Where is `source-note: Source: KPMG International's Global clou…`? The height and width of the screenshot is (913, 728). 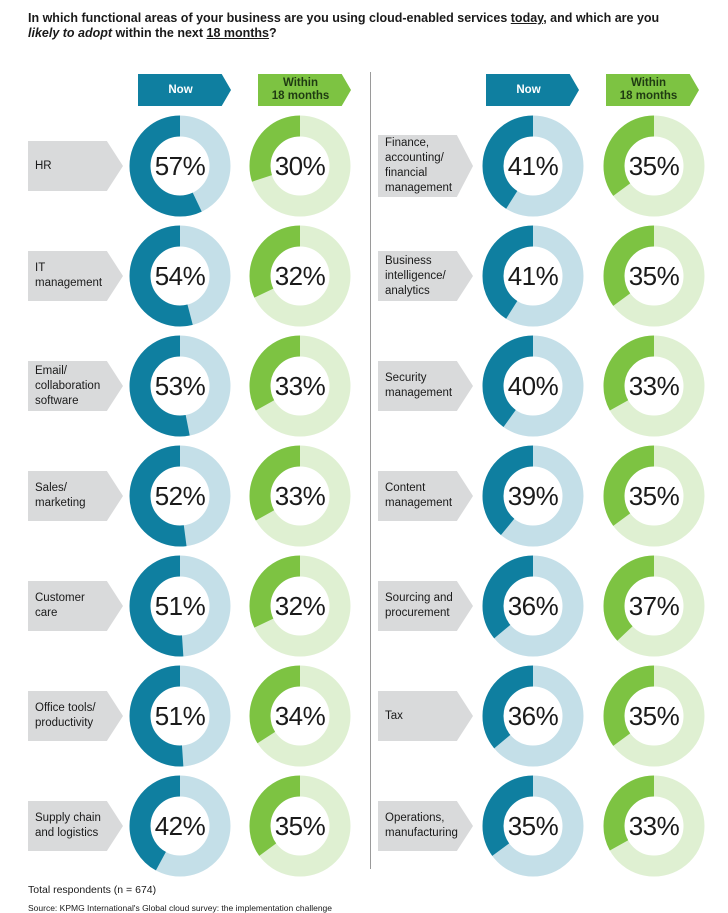
source-note: Source: KPMG International's Global clou… is located at coordinates (180, 908).